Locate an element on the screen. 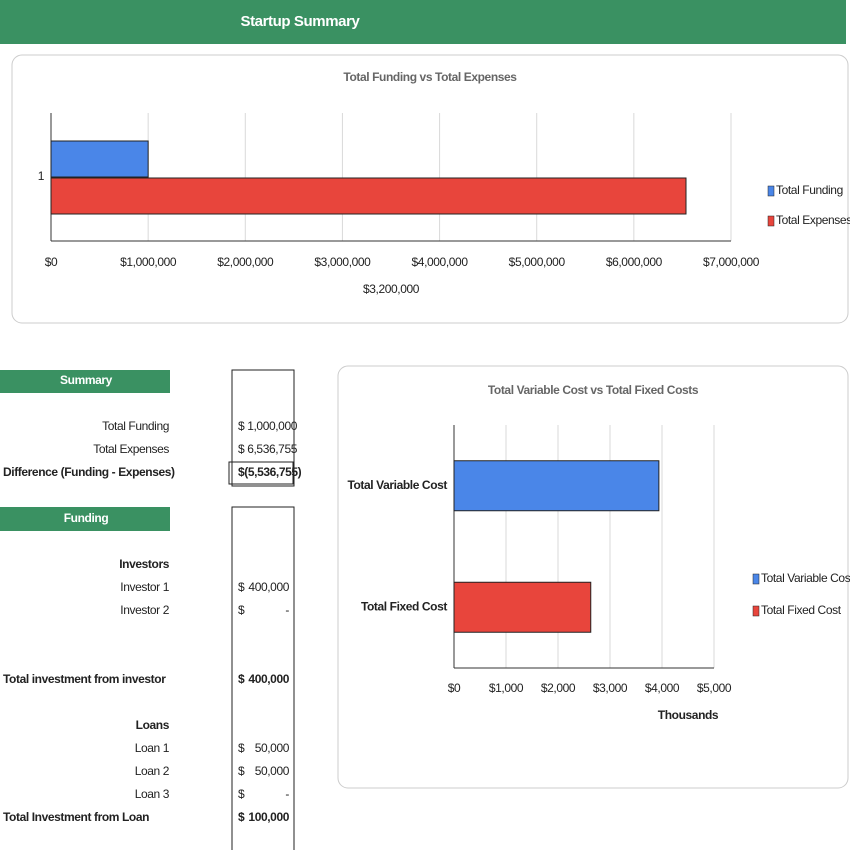 Image resolution: width=850 pixels, height=850 pixels. x-axis-label: $3,200,000 is located at coordinates (391, 289).